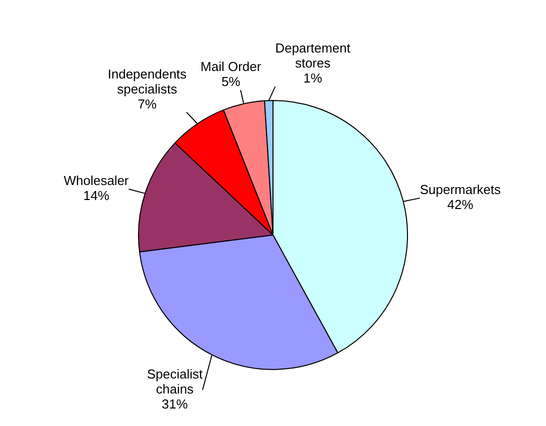 This screenshot has height=426, width=546. I want to click on slice-label: Independents specialists, so click(148, 81).